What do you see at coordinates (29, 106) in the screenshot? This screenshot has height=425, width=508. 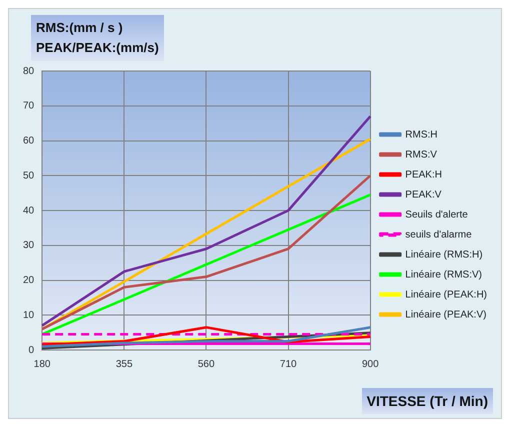 I see `y-tick-label: 70` at bounding box center [29, 106].